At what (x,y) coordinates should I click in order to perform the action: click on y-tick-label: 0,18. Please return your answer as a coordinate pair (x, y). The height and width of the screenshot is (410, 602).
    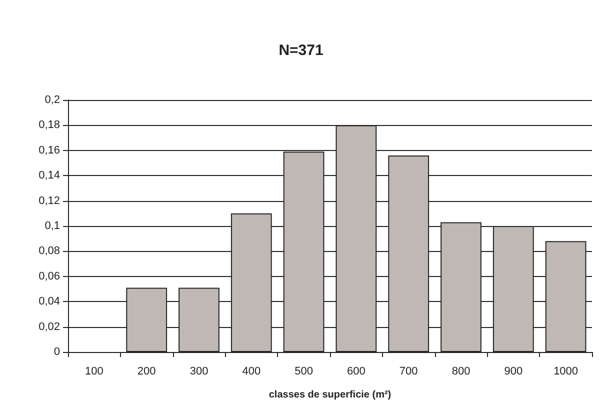
    Looking at the image, I should click on (49, 125).